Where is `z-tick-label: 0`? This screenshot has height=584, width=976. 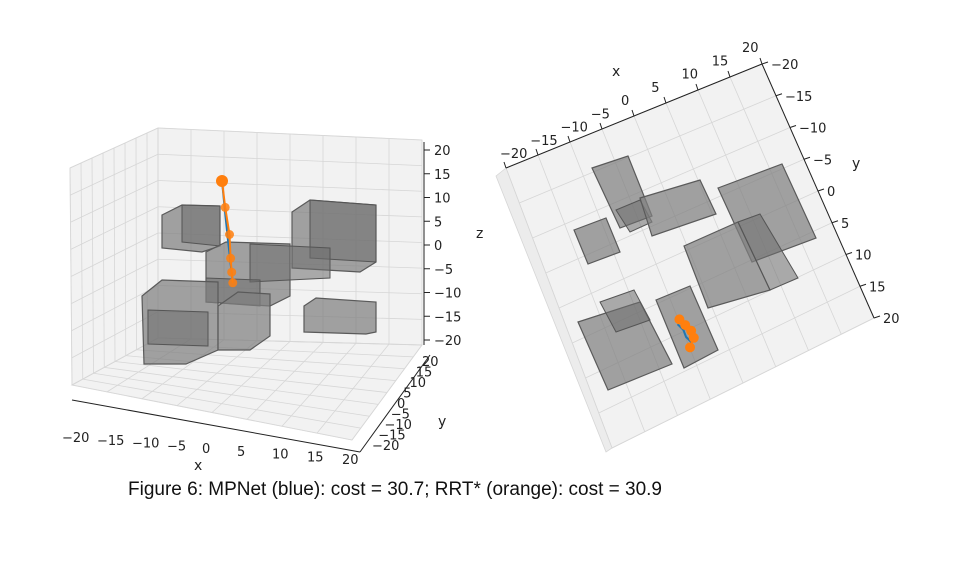
z-tick-label: 0 is located at coordinates (438, 246).